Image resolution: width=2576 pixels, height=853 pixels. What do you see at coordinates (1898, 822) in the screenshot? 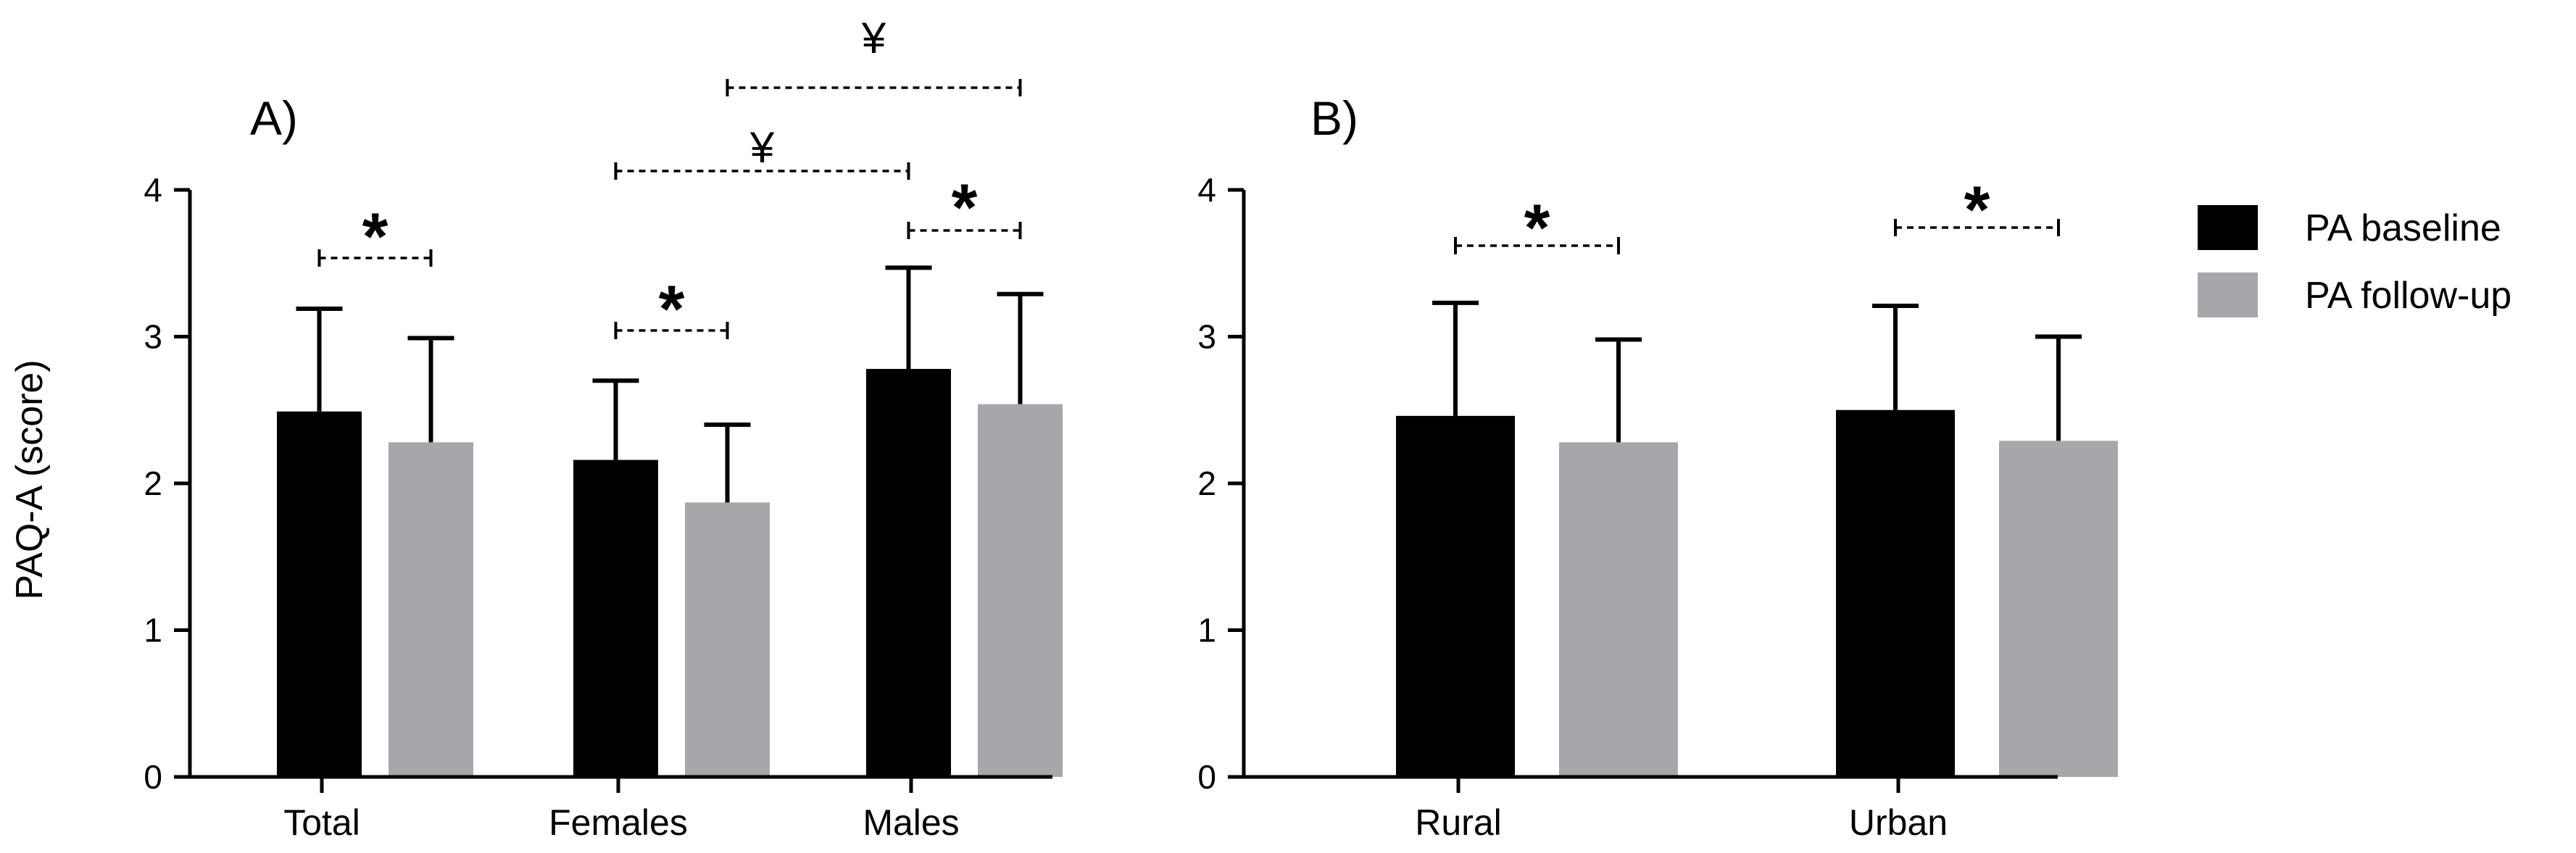
I see `x-category-label: Urban` at bounding box center [1898, 822].